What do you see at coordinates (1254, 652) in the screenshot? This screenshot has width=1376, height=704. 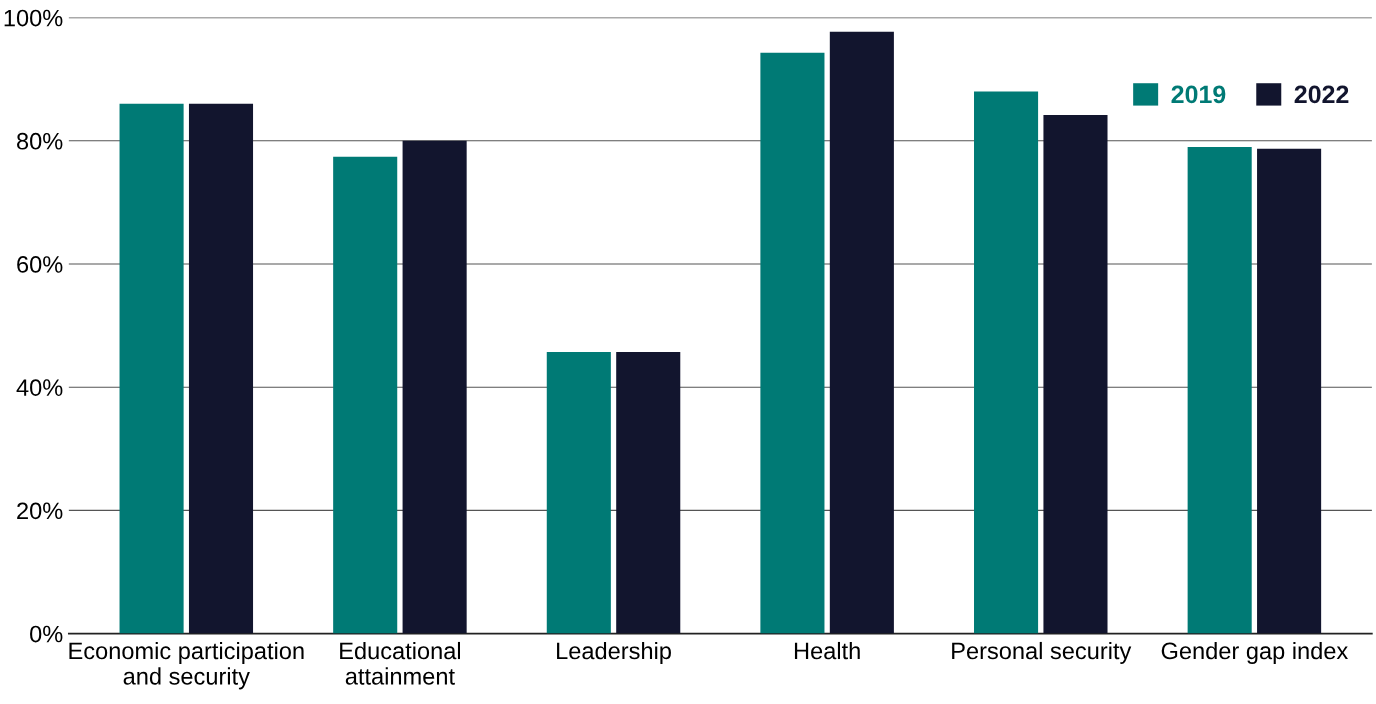 I see `x-tick-label: Gender gap index` at bounding box center [1254, 652].